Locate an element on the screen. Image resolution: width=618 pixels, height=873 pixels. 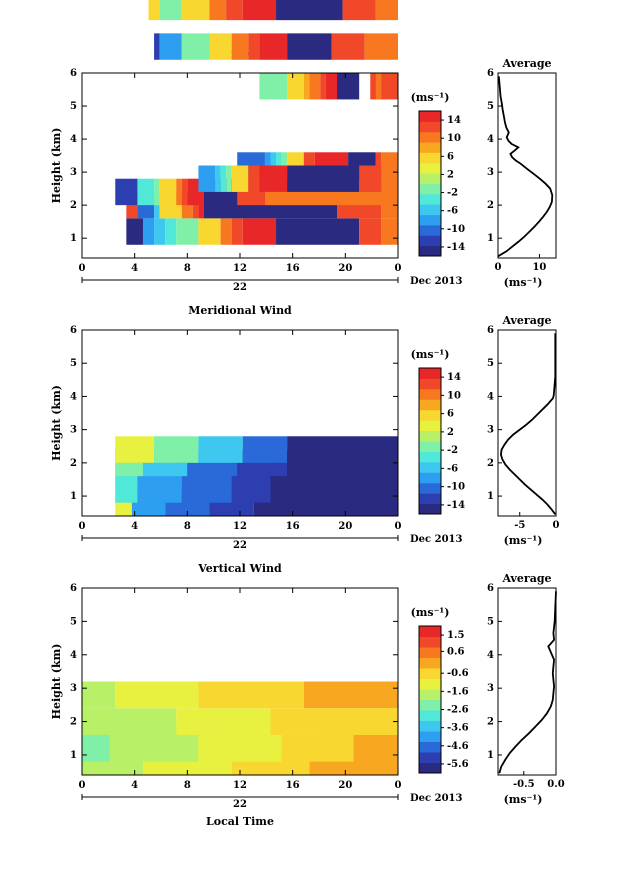
colorbar-tick-label: -5.6 is located at coordinates (458, 764).